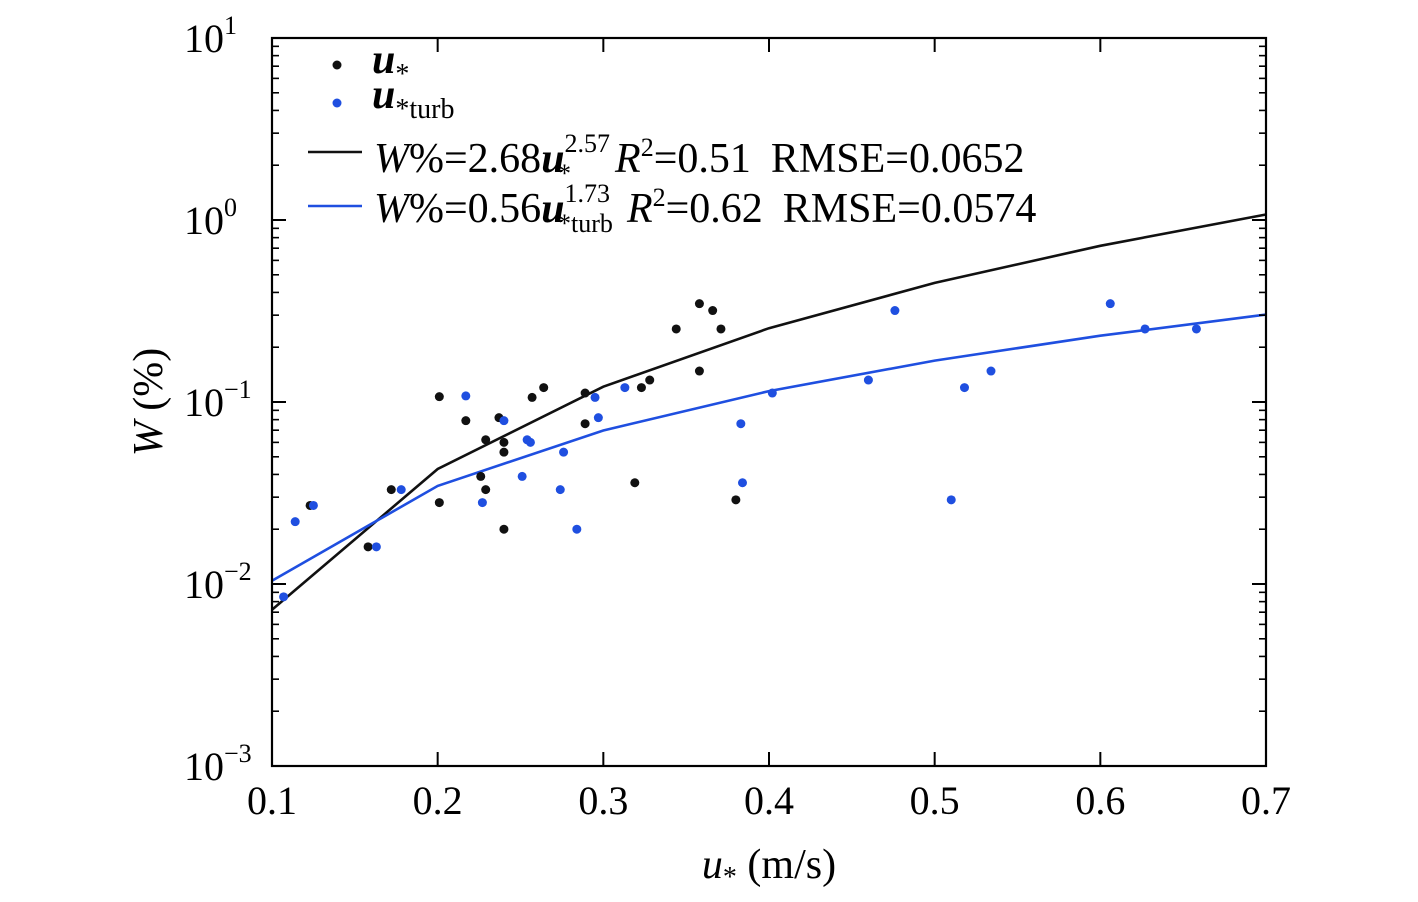 The image size is (1418, 902). Describe the element at coordinates (699, 158) in the screenshot. I see `legend-fit-u-star-equation: W%=2.68u2.57 * R2=0.51 RMSE=0.0652` at that location.